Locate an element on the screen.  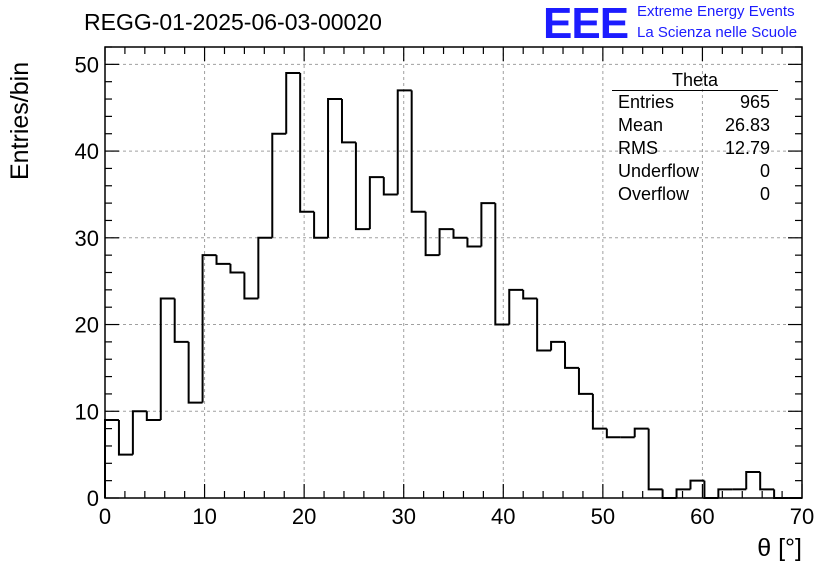
stats-row-entries: Entries 965 is located at coordinates (695, 102).